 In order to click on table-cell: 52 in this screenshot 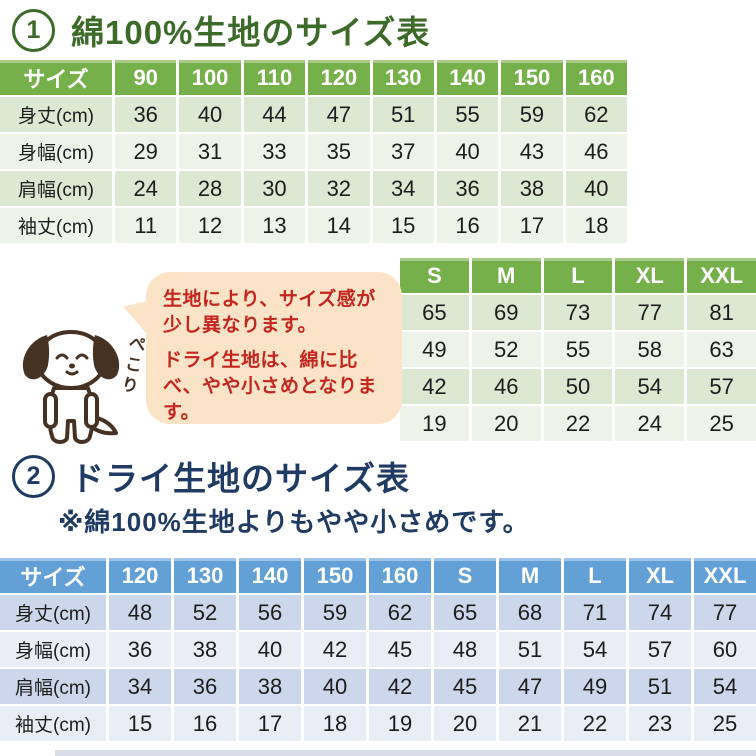, I will do `click(506, 349)`.